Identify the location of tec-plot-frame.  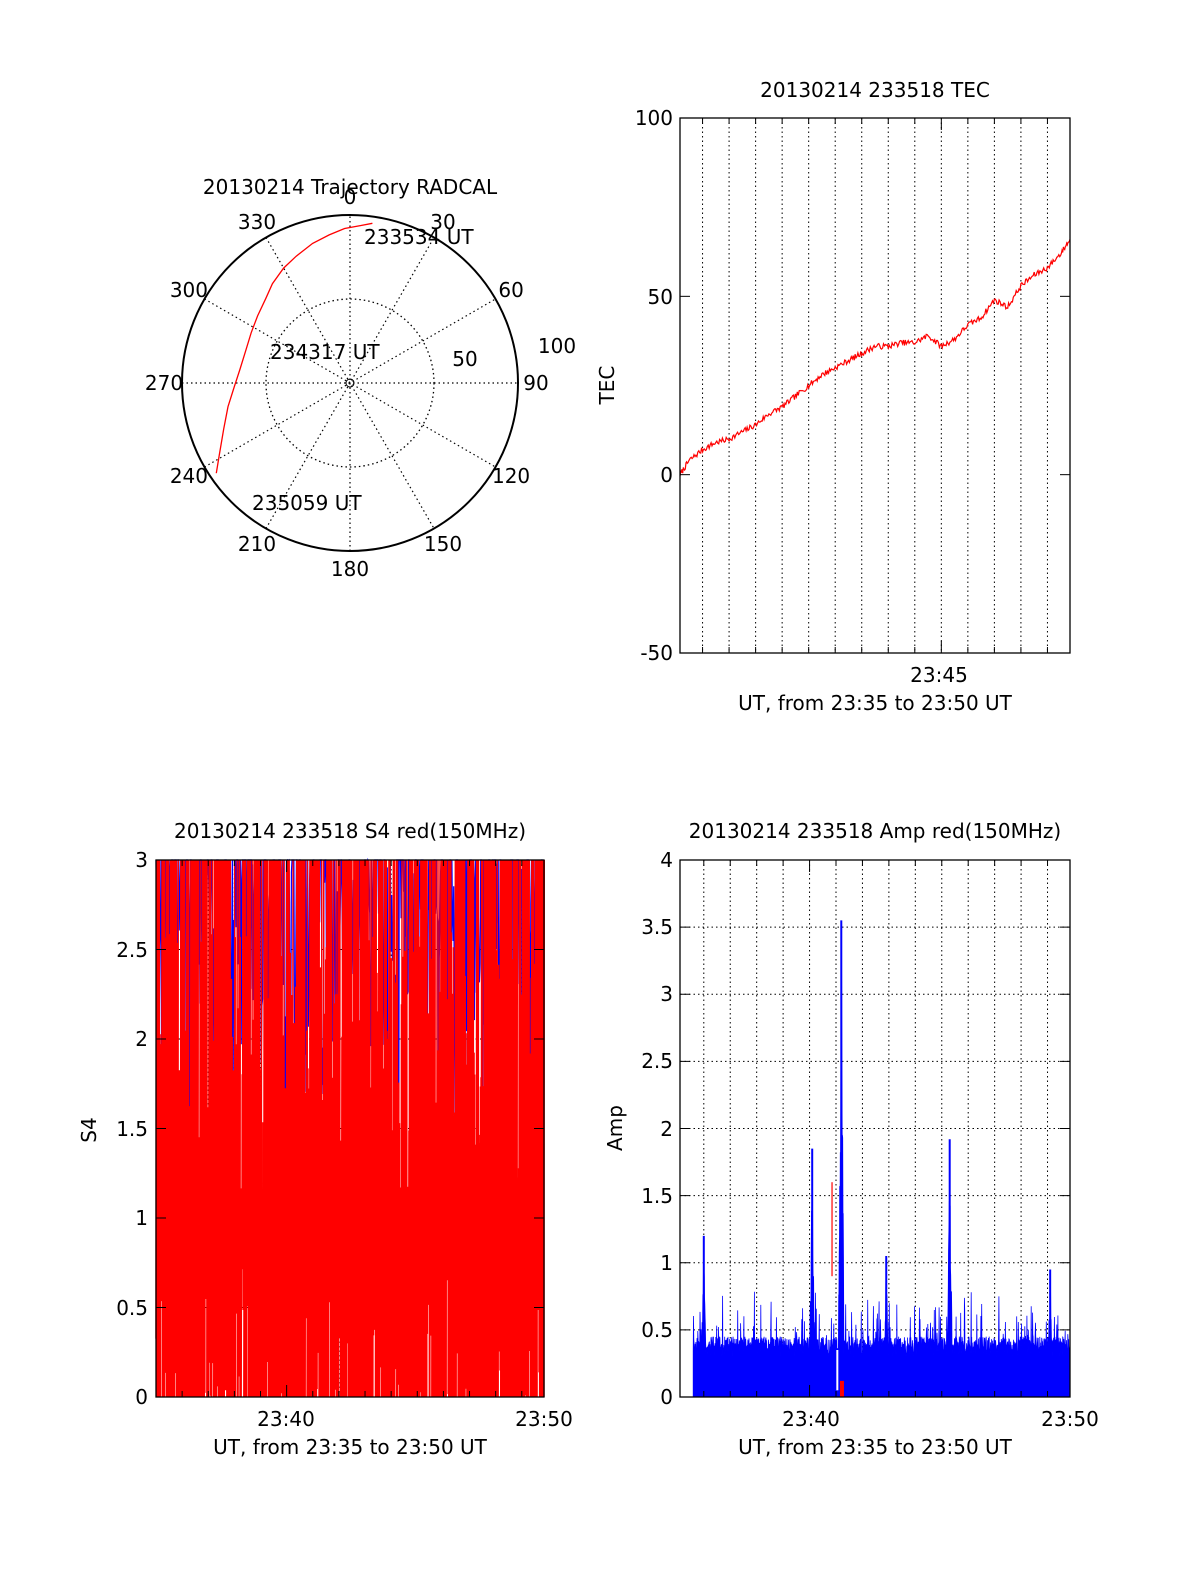
(875, 385).